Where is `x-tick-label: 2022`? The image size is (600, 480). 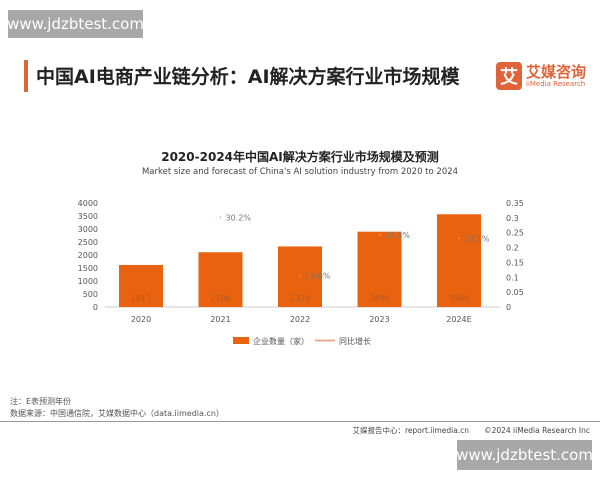 x-tick-label: 2022 is located at coordinates (300, 319).